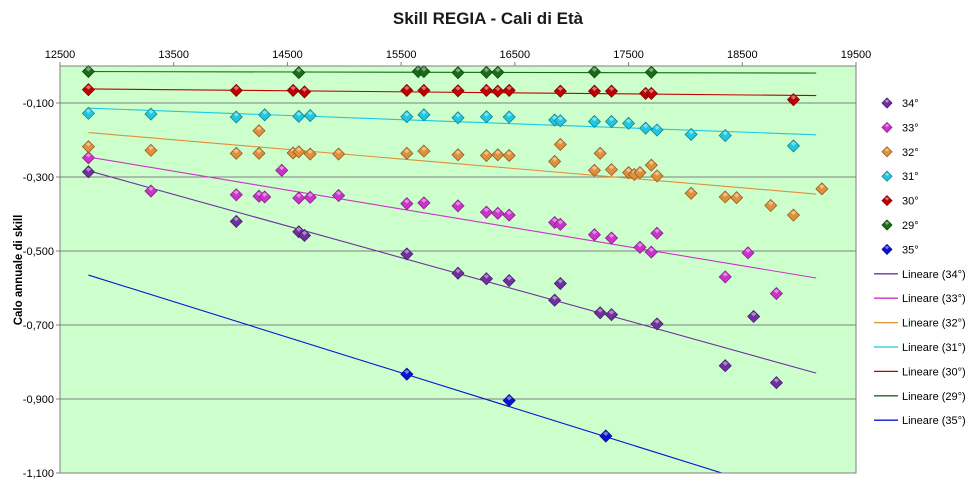 This screenshot has height=484, width=978. What do you see at coordinates (424, 90) in the screenshot?
I see `point-30-5-body` at bounding box center [424, 90].